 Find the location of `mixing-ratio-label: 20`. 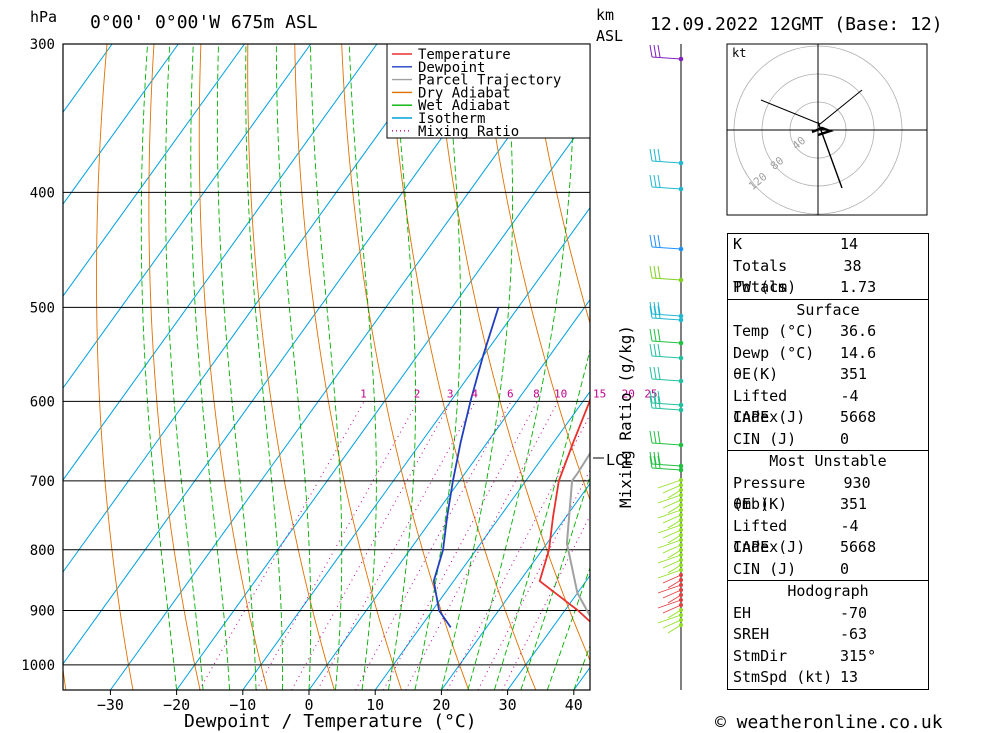

mixing-ratio-label: 20 is located at coordinates (628, 393).